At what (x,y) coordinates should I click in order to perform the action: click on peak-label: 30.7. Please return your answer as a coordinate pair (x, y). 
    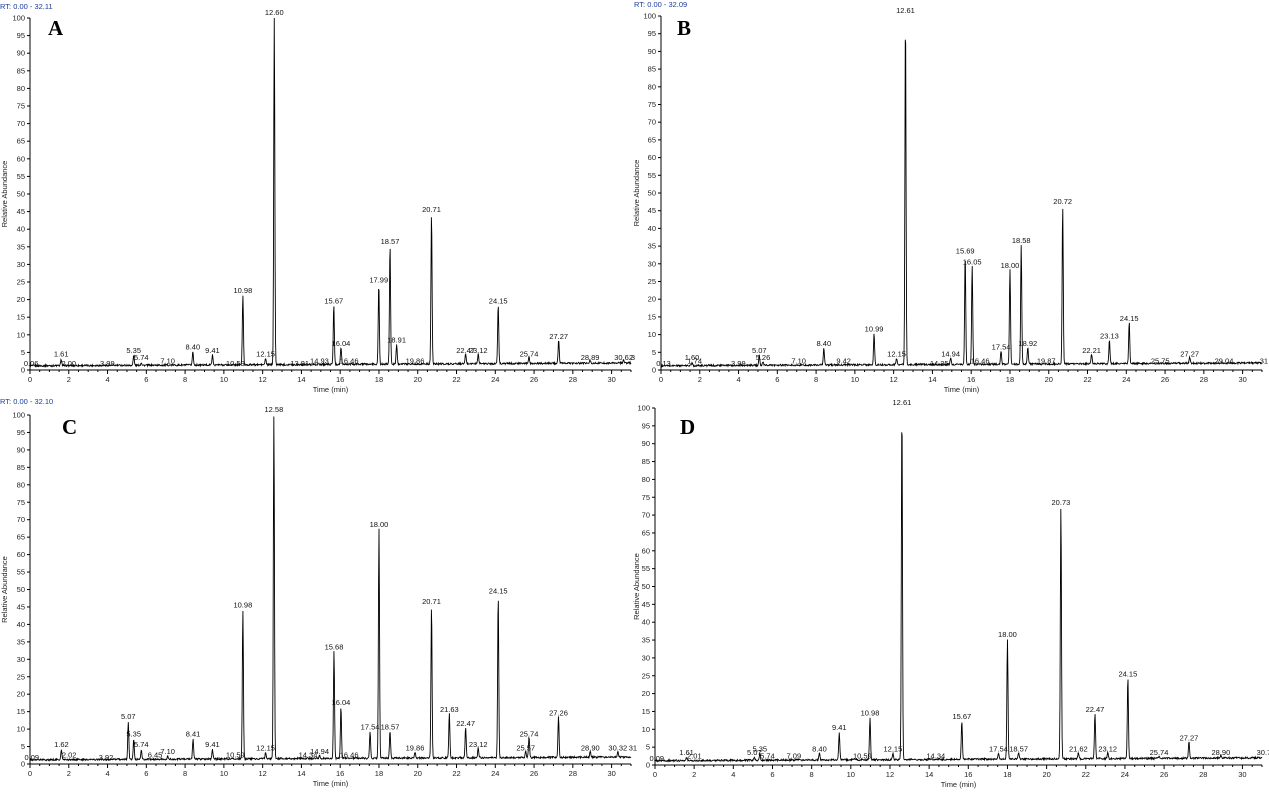
    Looking at the image, I should click on (1263, 752).